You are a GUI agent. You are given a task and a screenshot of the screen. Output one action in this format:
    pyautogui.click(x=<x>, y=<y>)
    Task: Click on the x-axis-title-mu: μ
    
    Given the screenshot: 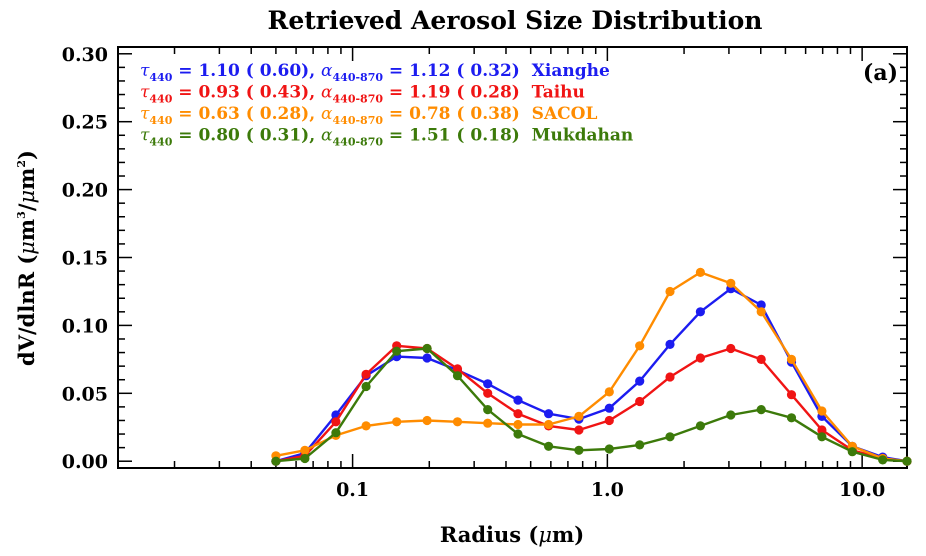 What is the action you would take?
    pyautogui.click(x=545, y=535)
    